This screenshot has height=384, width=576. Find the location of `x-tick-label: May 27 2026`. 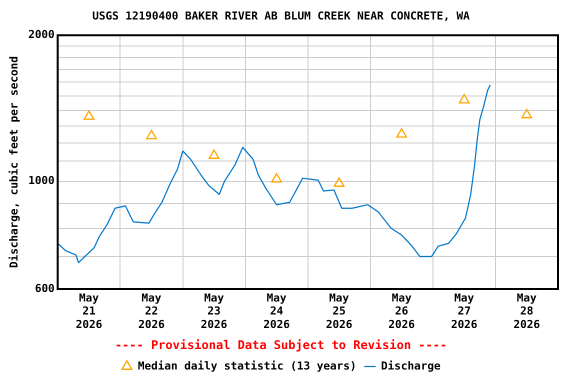

x-tick-label: May 27 2026 is located at coordinates (464, 311).